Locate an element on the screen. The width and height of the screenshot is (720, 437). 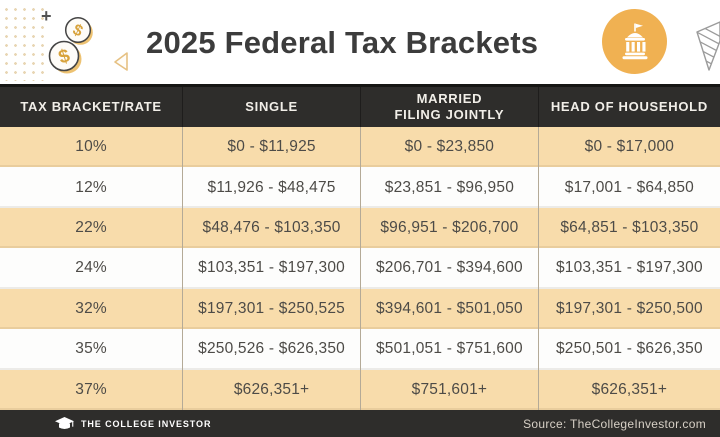
cell-married: $96,951 - $206,700 is located at coordinates (448, 228).